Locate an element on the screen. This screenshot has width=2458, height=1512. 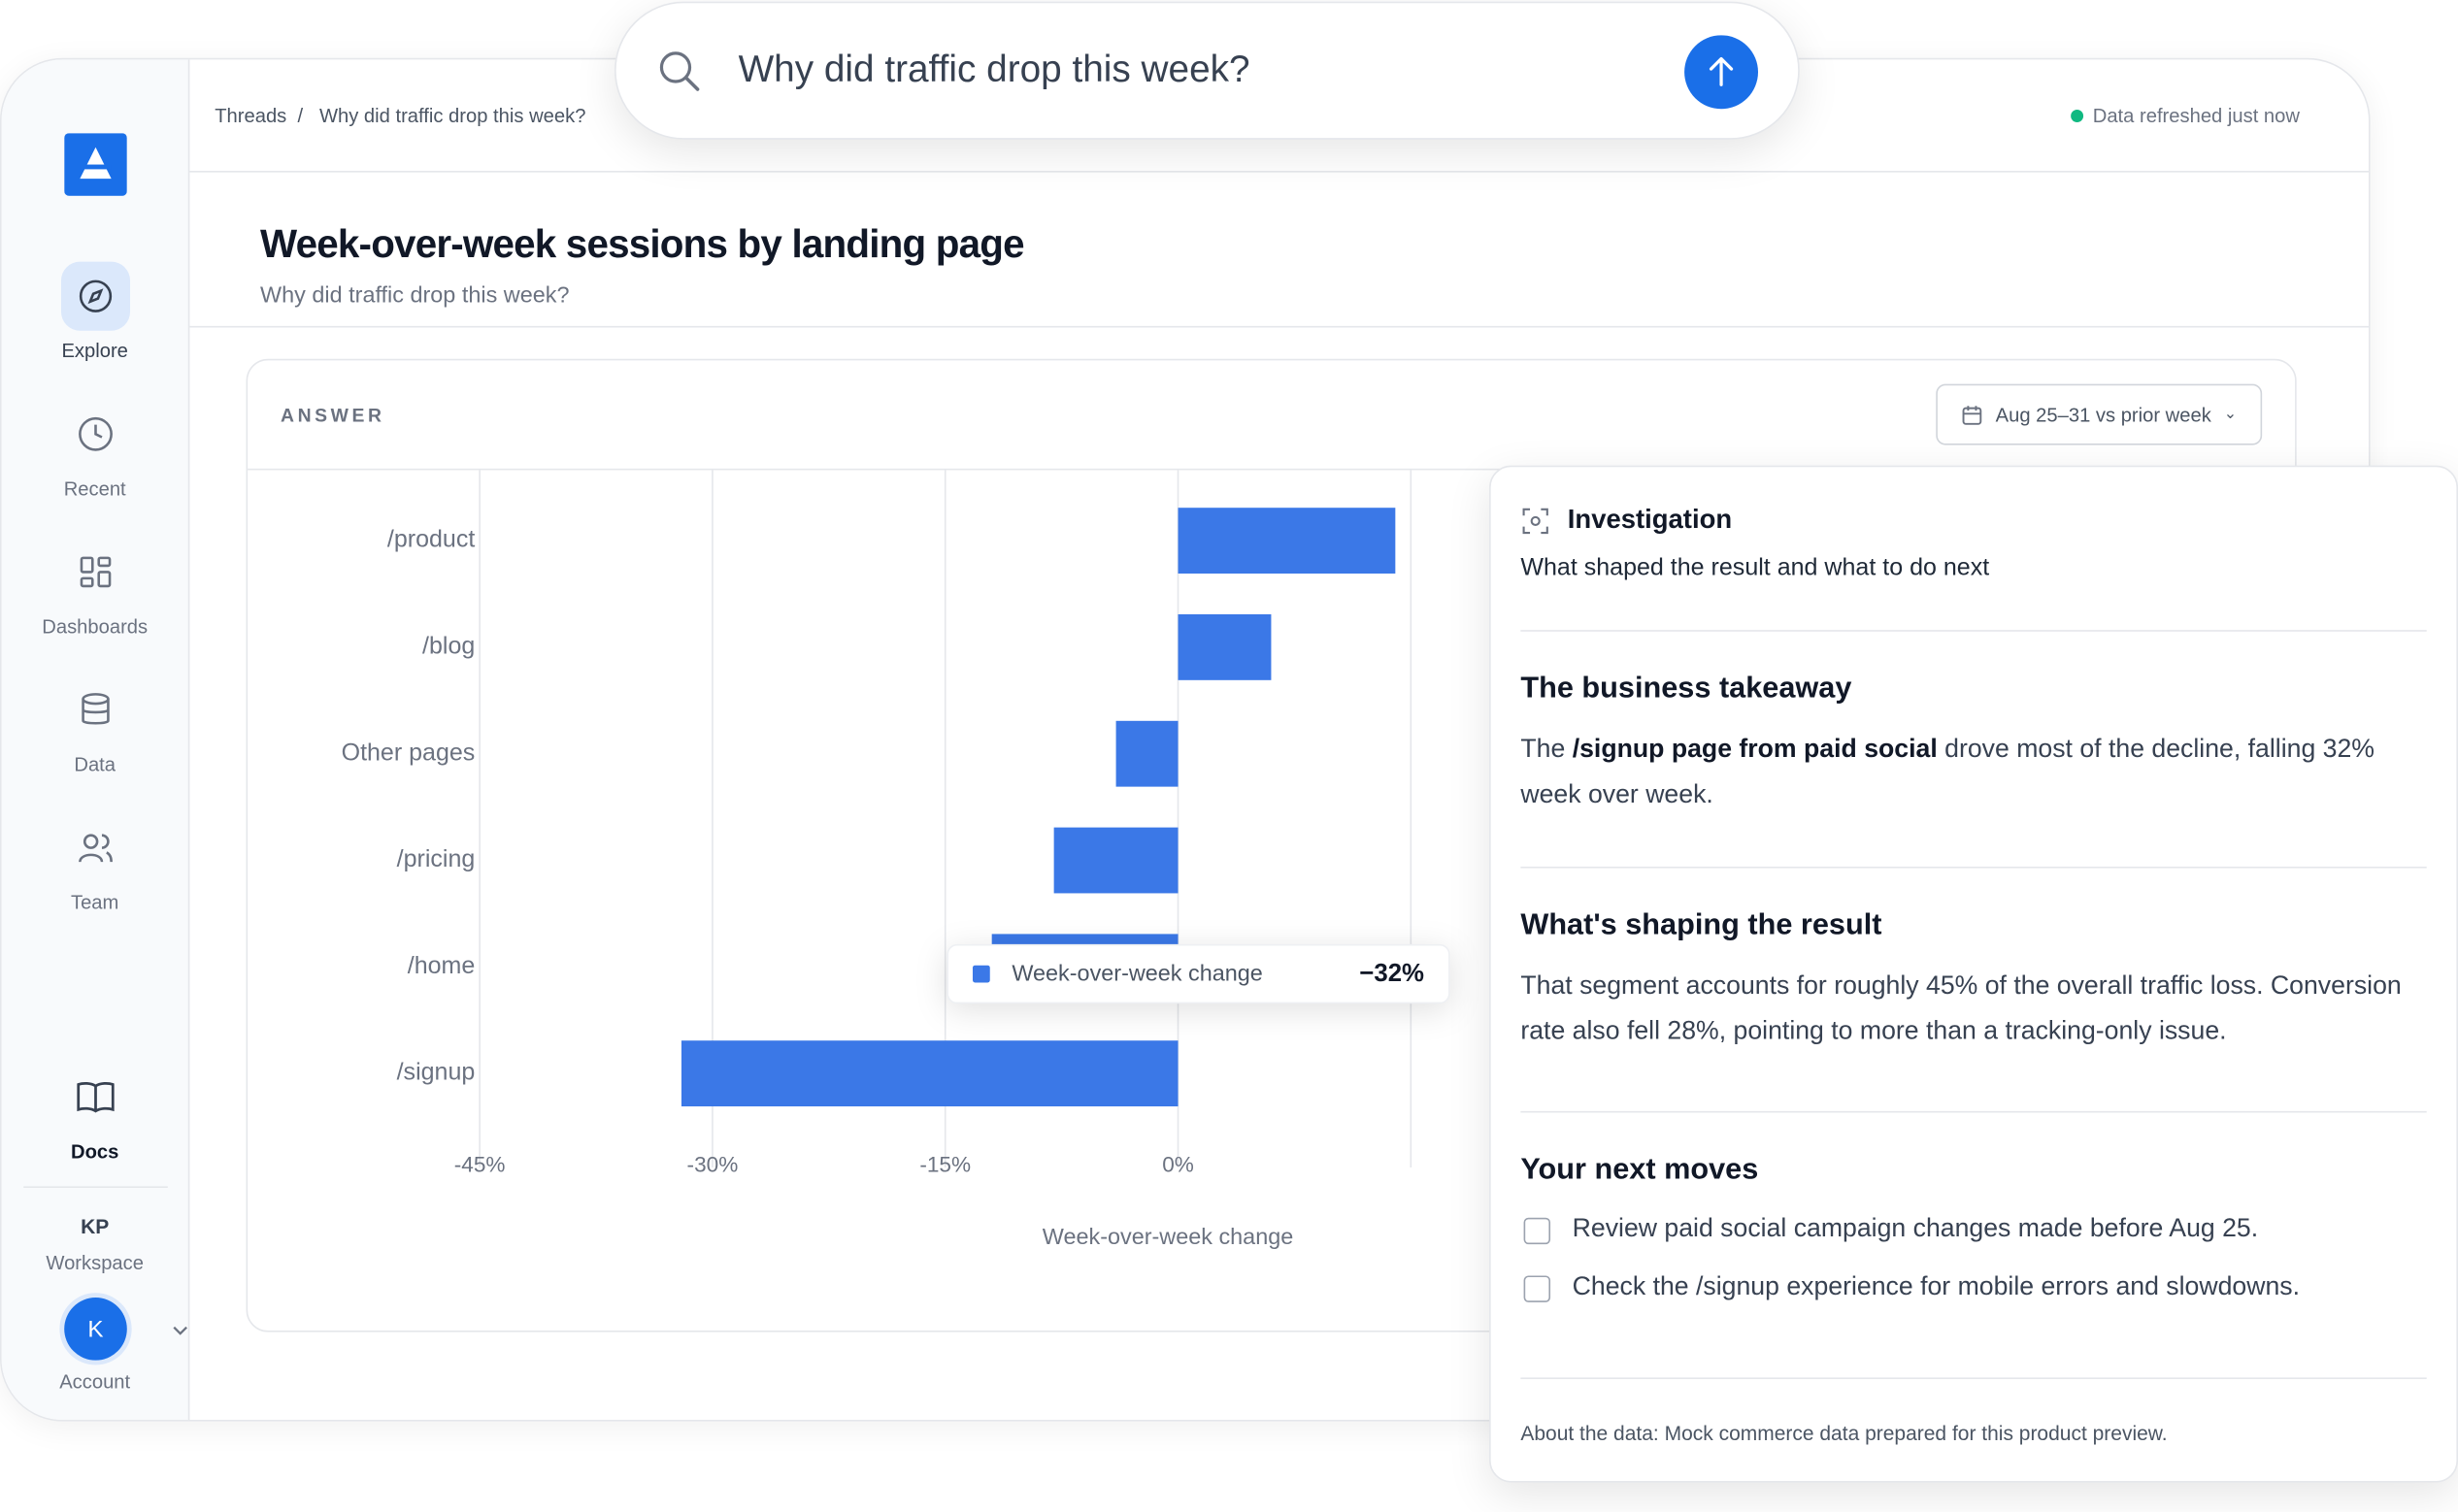
tooltip-swatch is located at coordinates (981, 974).